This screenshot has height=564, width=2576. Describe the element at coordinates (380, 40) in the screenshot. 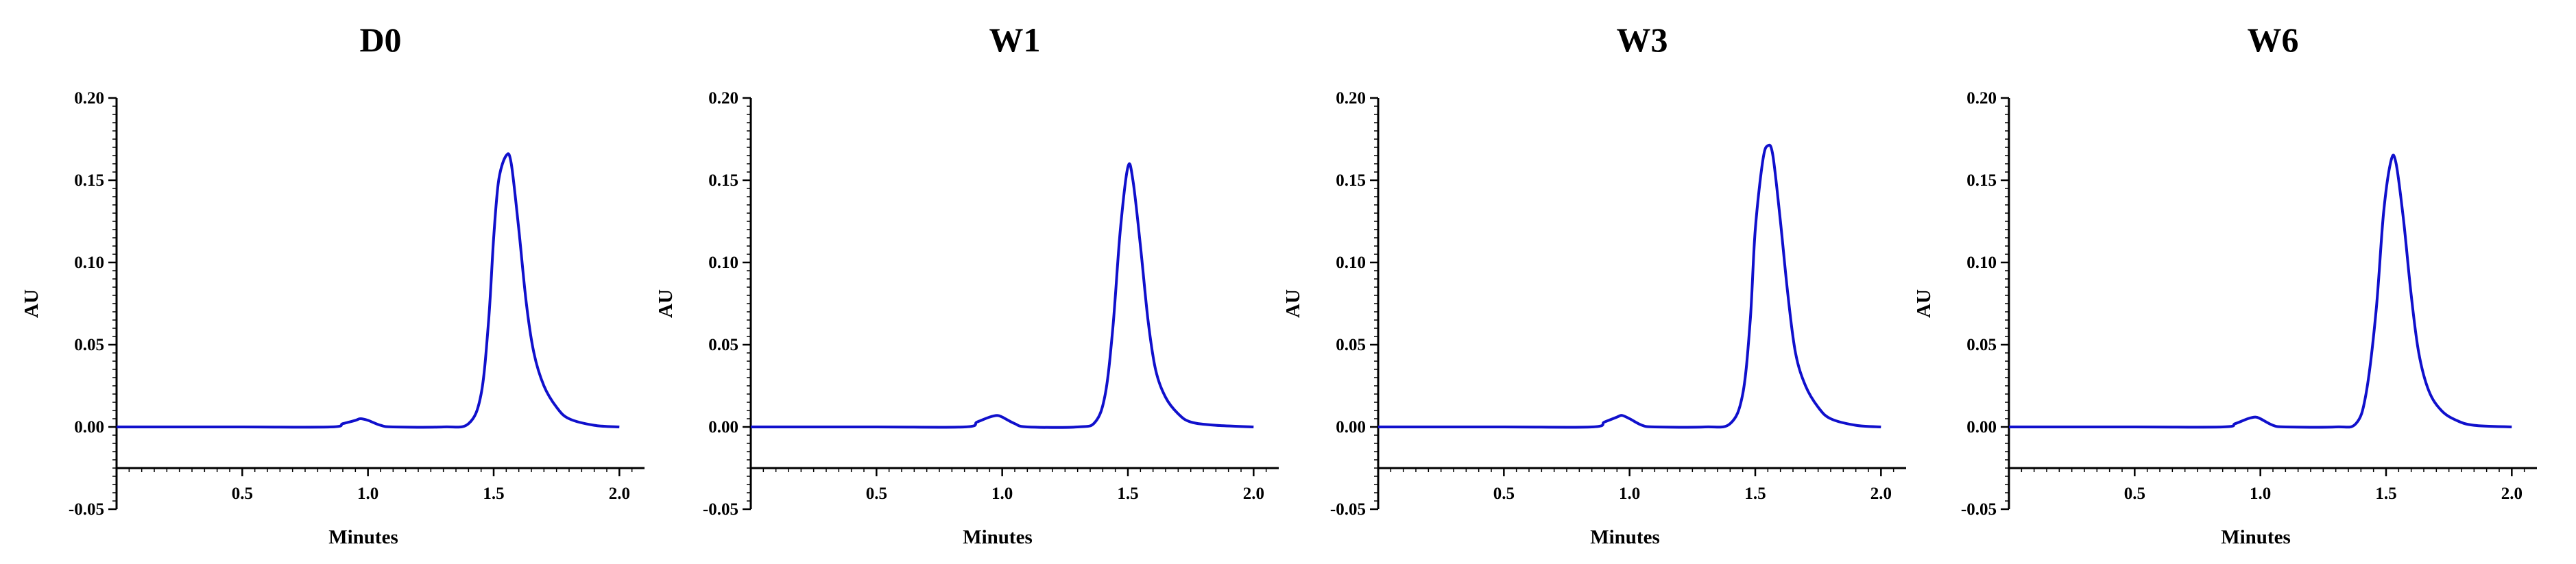

I see `panel-title: D0` at that location.